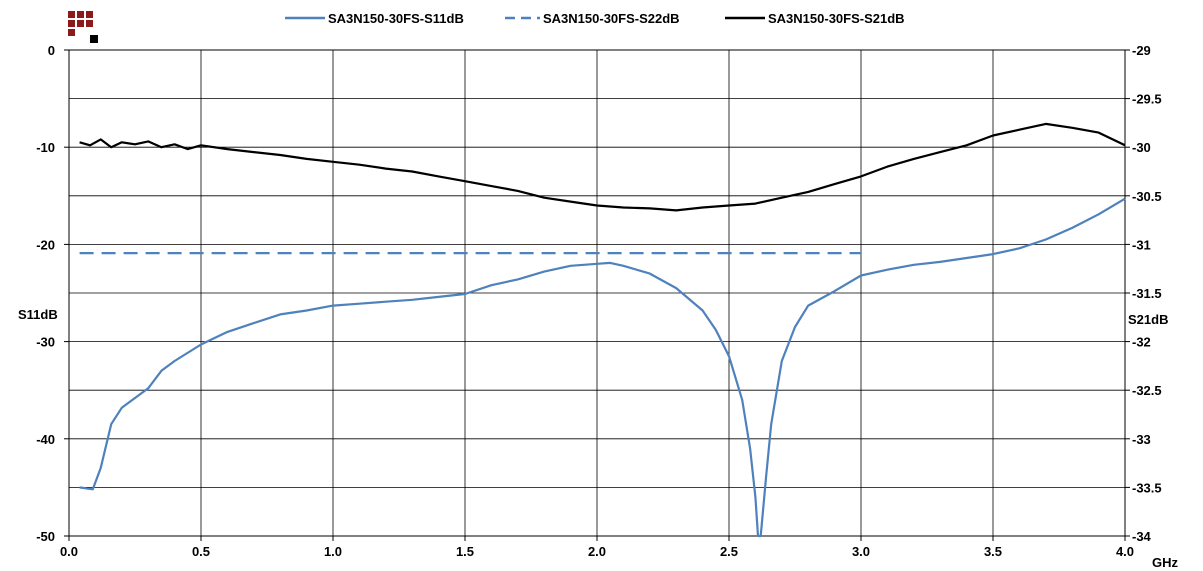 Image resolution: width=1203 pixels, height=571 pixels. Describe the element at coordinates (1147, 196) in the screenshot. I see `y-right-tick-label: -30.5` at that location.